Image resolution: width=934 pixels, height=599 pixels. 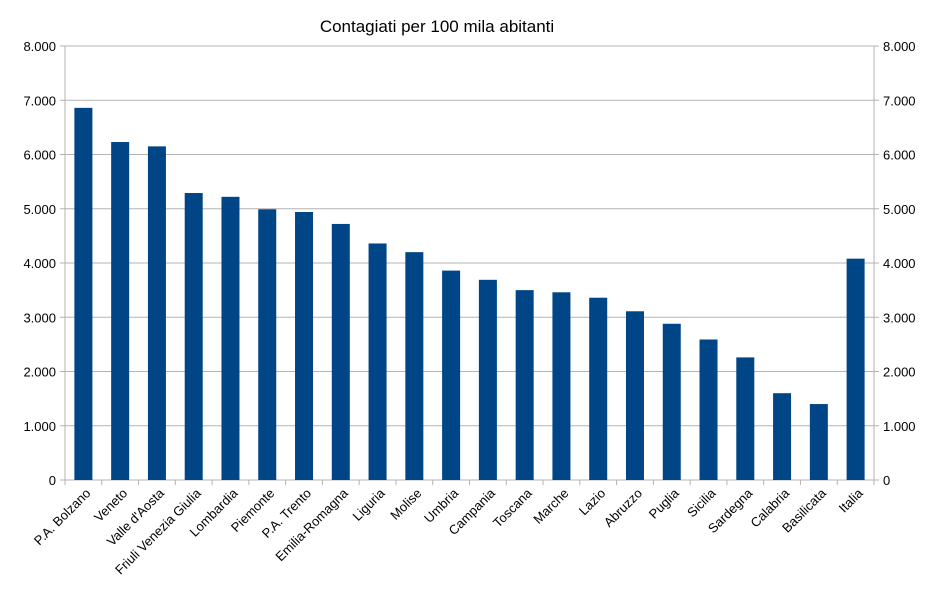 What do you see at coordinates (39, 372) in the screenshot?
I see `y-tick-label-left: 2.000` at bounding box center [39, 372].